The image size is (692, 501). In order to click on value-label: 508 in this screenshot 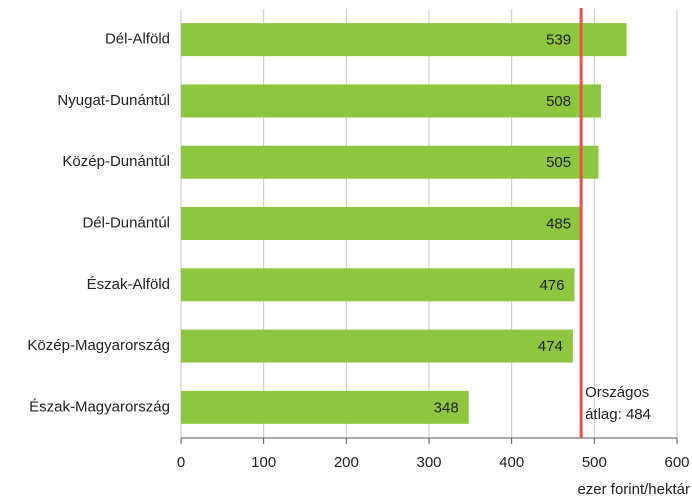, I will do `click(558, 101)`.